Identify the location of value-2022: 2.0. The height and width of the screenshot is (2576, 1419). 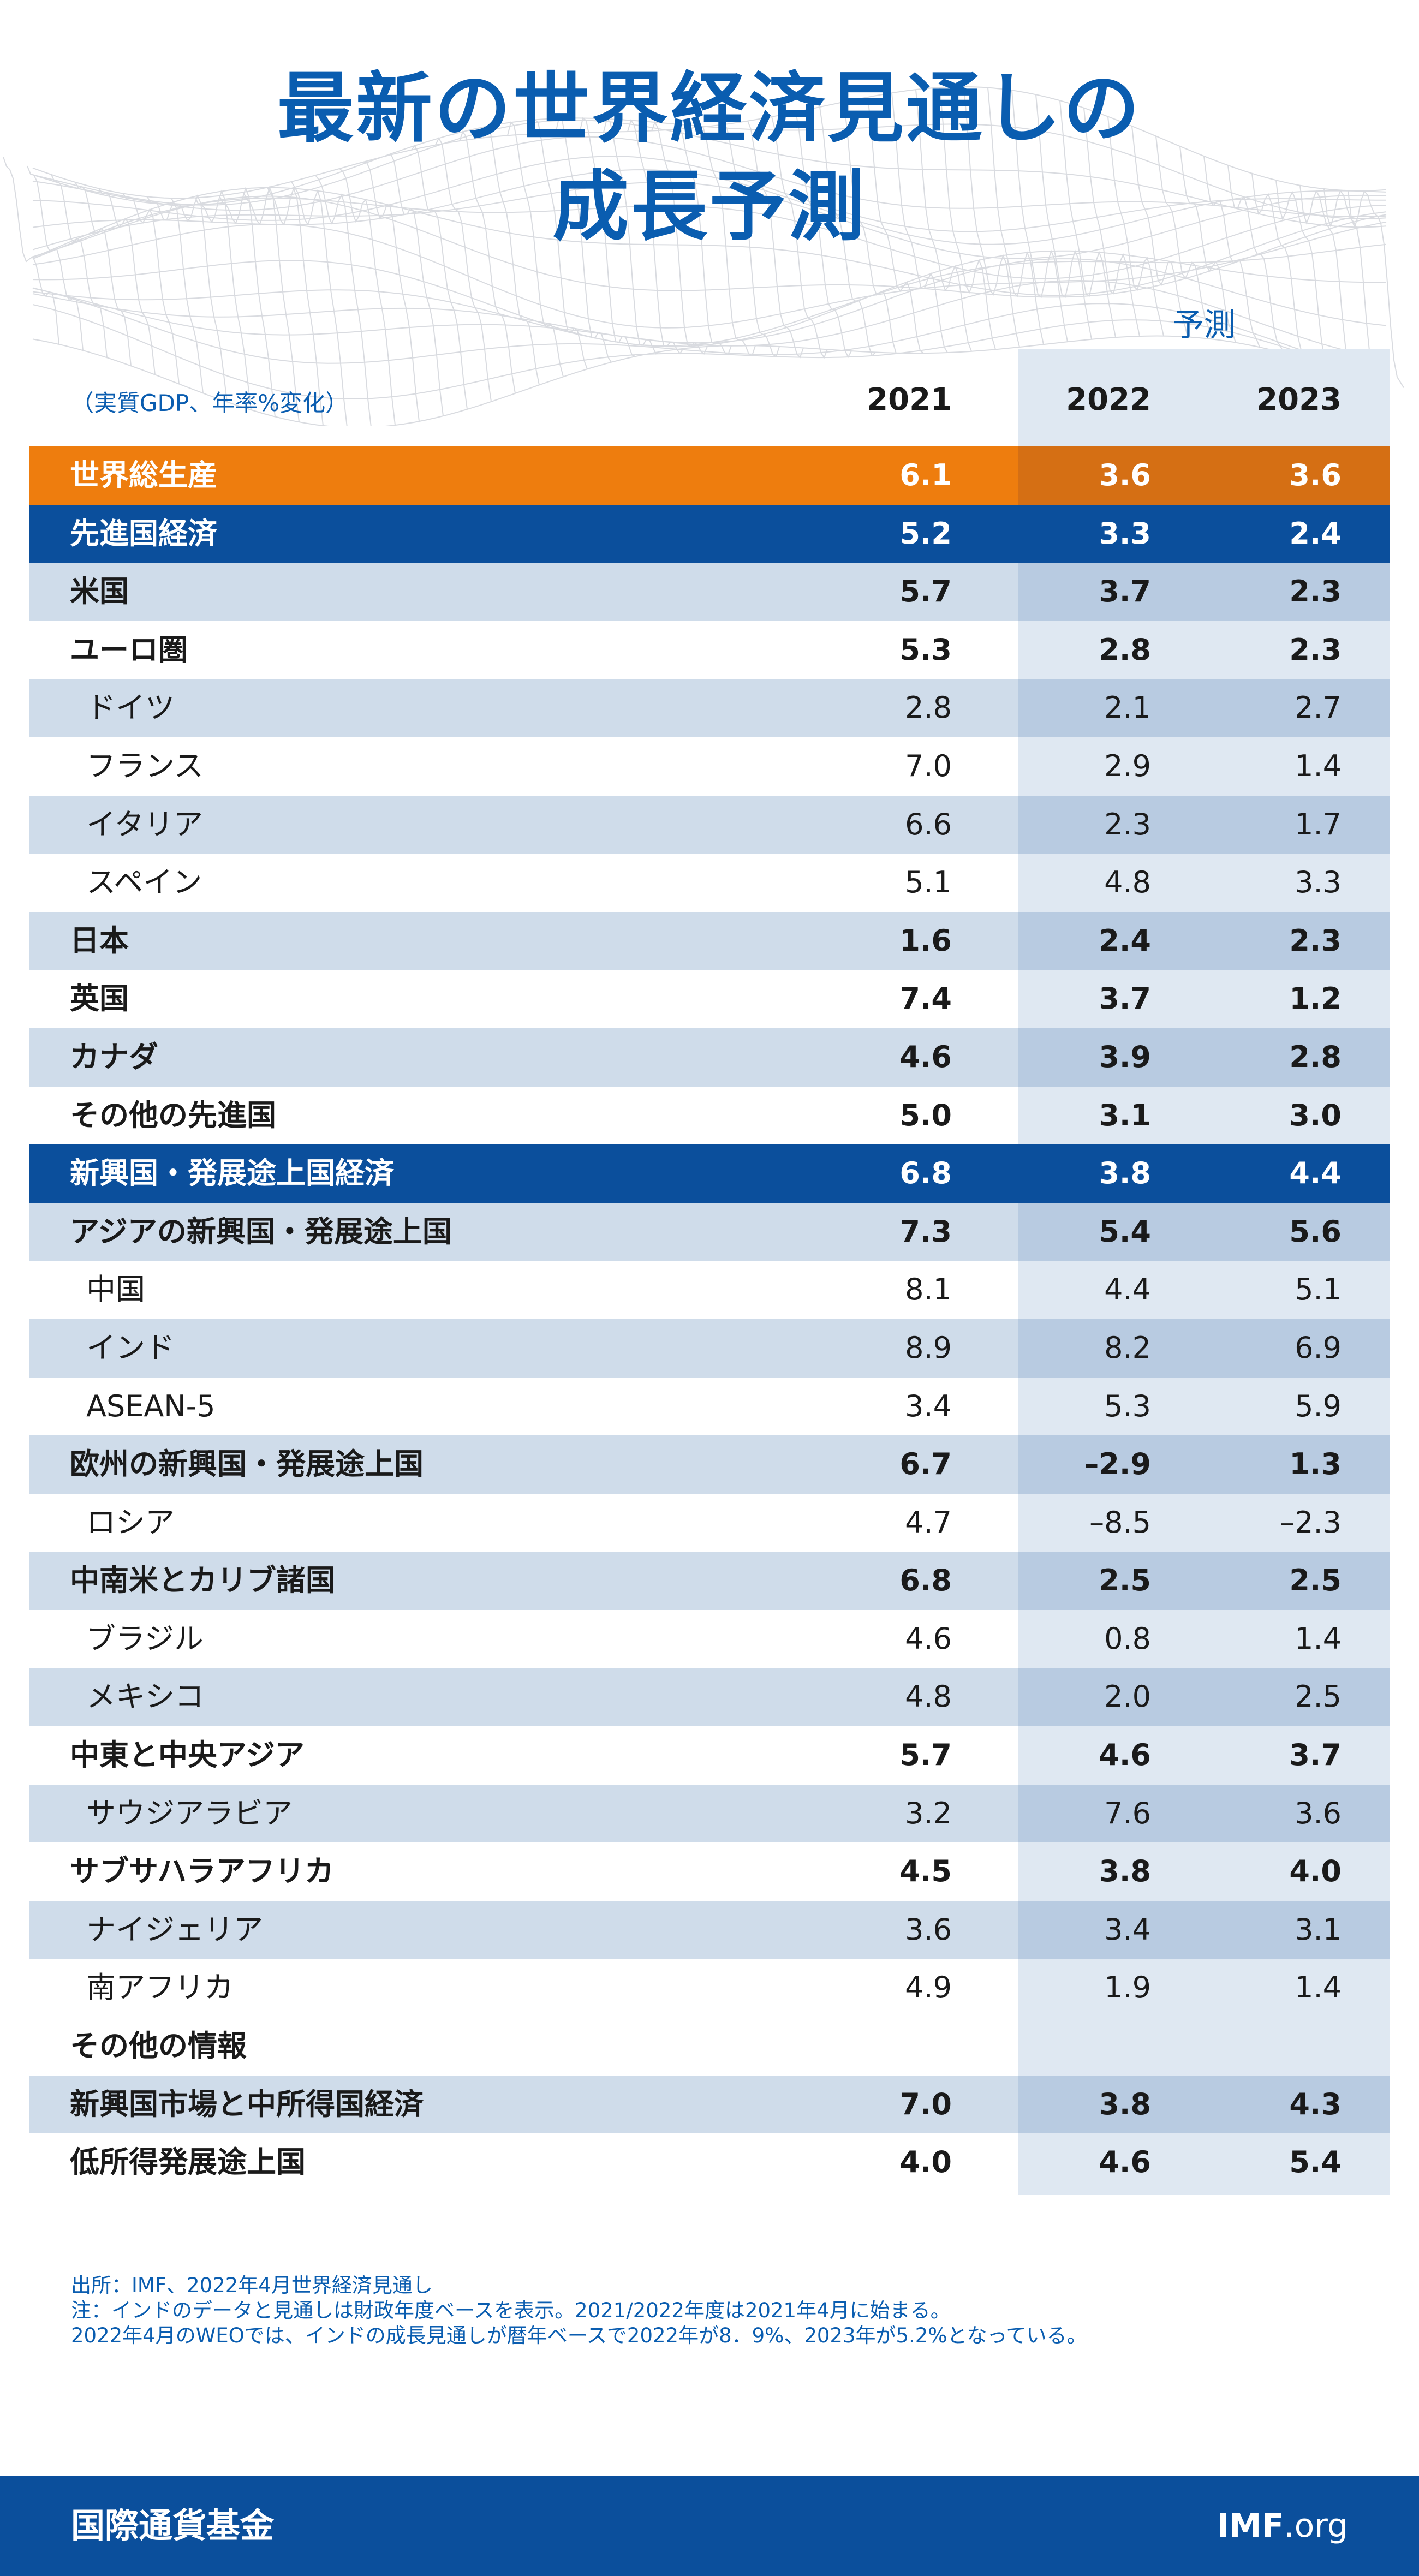
(1127, 1696).